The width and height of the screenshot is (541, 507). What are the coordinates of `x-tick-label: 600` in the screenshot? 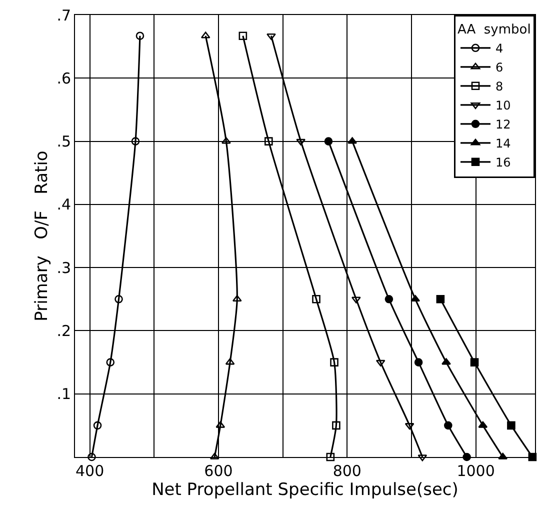 It's located at (218, 471).